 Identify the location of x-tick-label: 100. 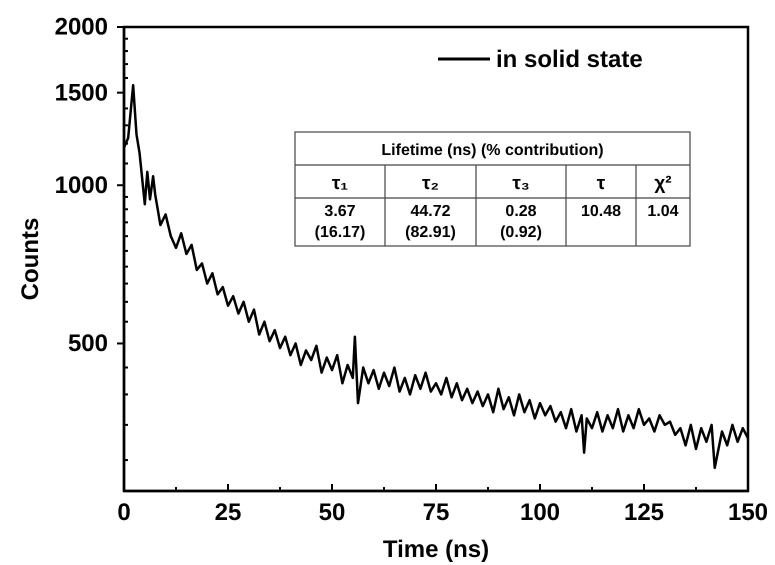
(540, 512).